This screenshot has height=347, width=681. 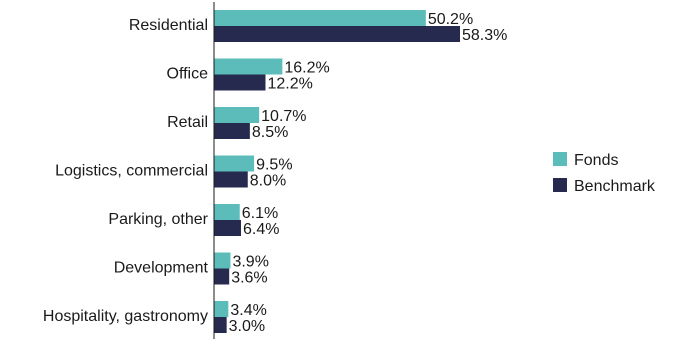 I want to click on data-label-benchmark-parking-other: 6.4%, so click(x=261, y=229).